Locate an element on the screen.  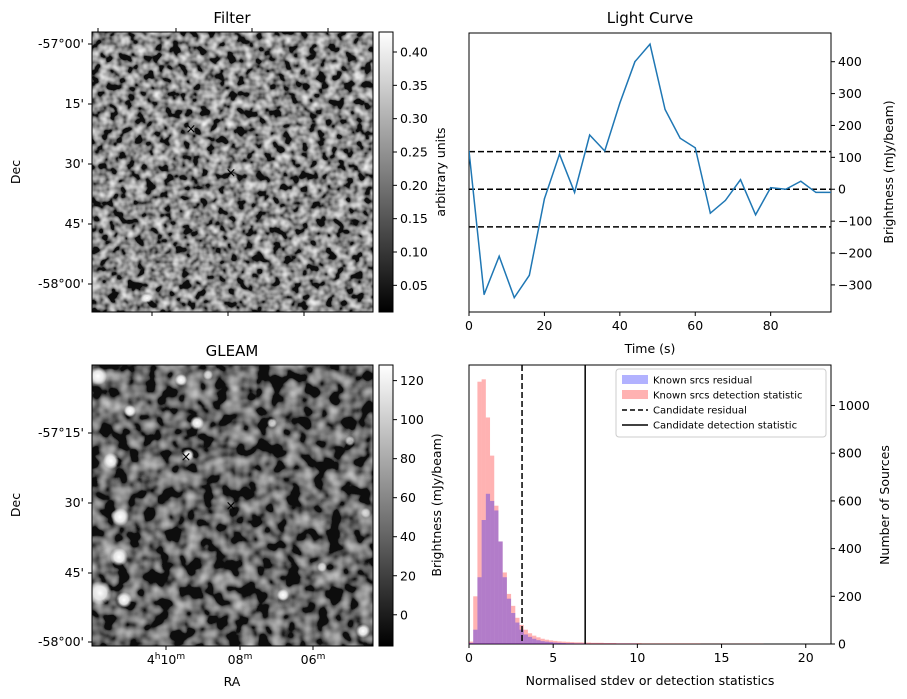
gleam-dec-axis: -57°15' 30' 45' -58°00' Dec is located at coordinates (50, 537).